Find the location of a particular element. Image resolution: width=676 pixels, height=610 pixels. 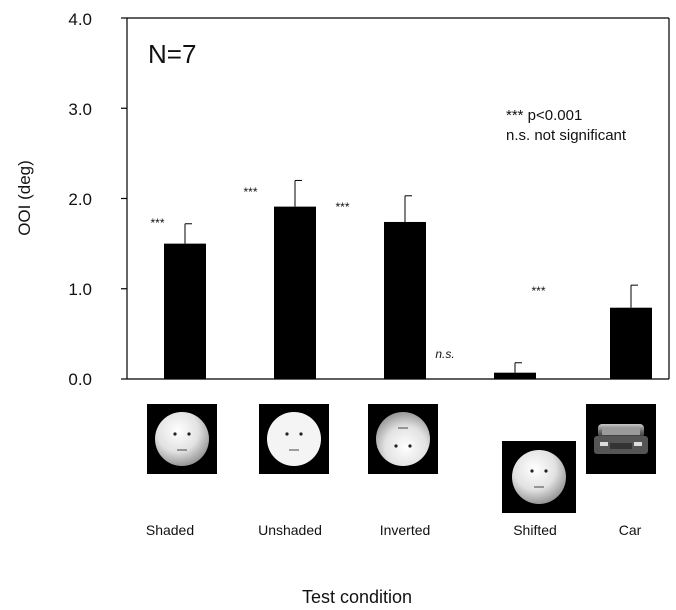

shaded-face-icon is located at coordinates (182, 439).